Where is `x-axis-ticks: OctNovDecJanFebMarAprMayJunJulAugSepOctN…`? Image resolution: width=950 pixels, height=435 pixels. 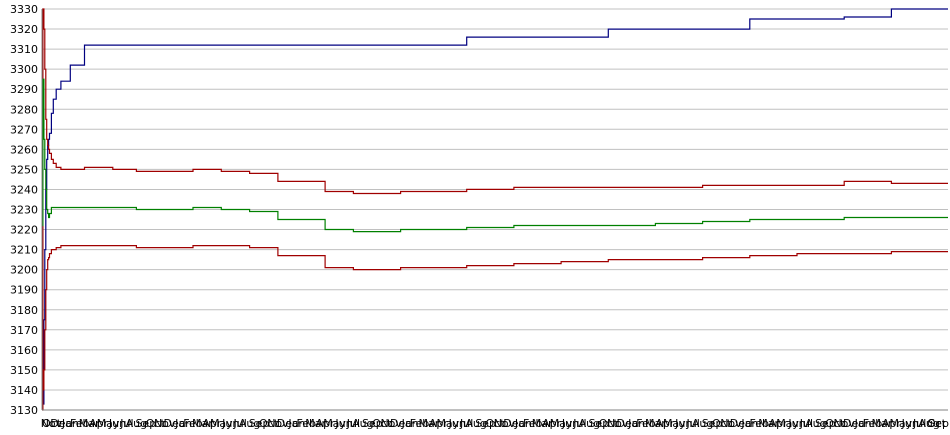
x-axis-ticks: OctNovDecJanFebMarAprMayJunJulAugSepOctN… is located at coordinates (495, 423).